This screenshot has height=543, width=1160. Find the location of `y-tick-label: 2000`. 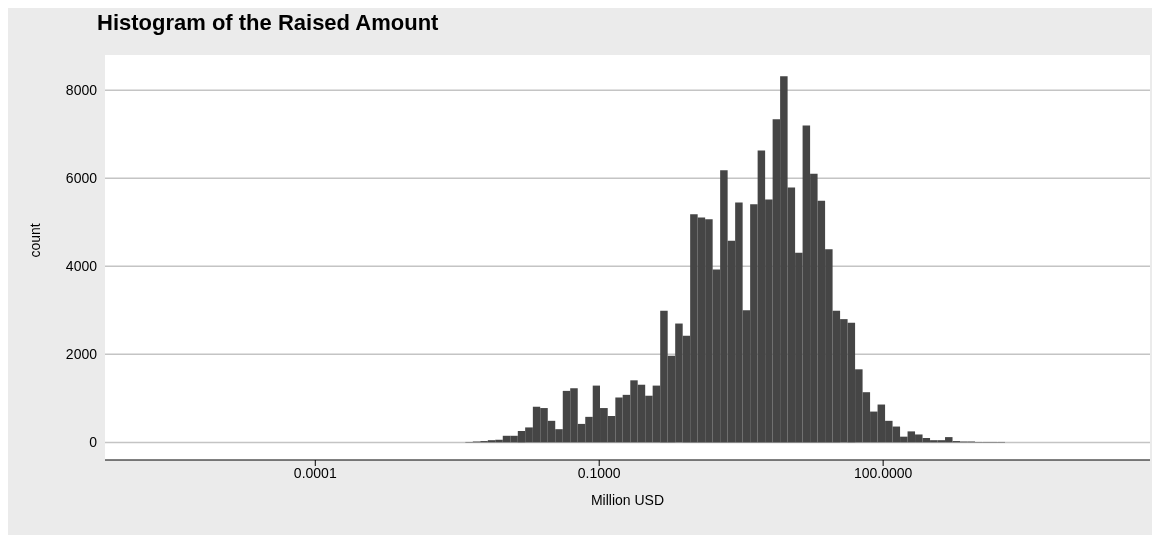

y-tick-label: 2000 is located at coordinates (81, 354).